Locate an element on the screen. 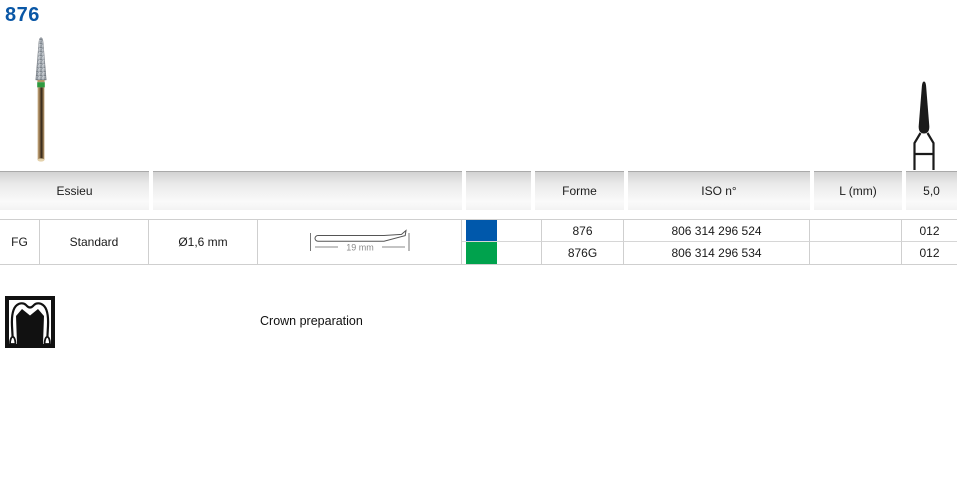 This screenshot has width=957, height=492. grit-band is located at coordinates (41, 85).